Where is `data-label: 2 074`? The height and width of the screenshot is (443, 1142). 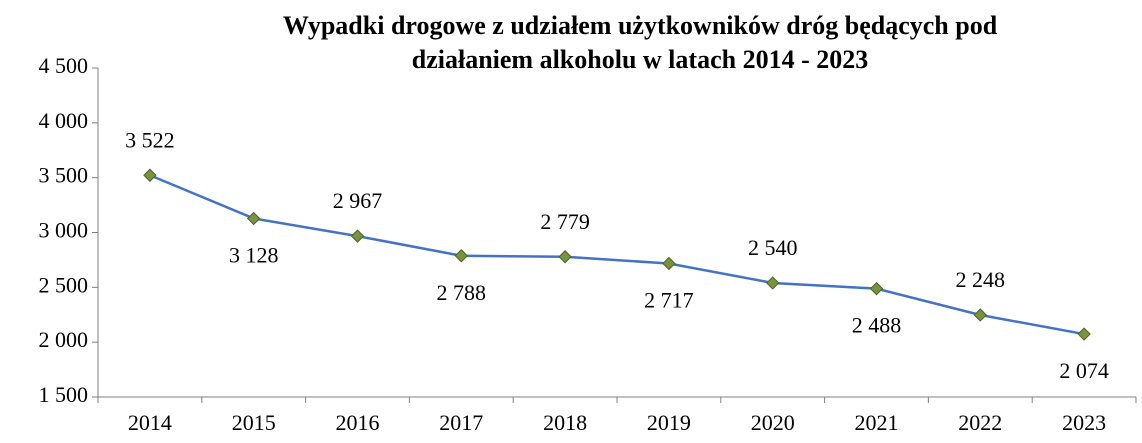
data-label: 2 074 is located at coordinates (1084, 370).